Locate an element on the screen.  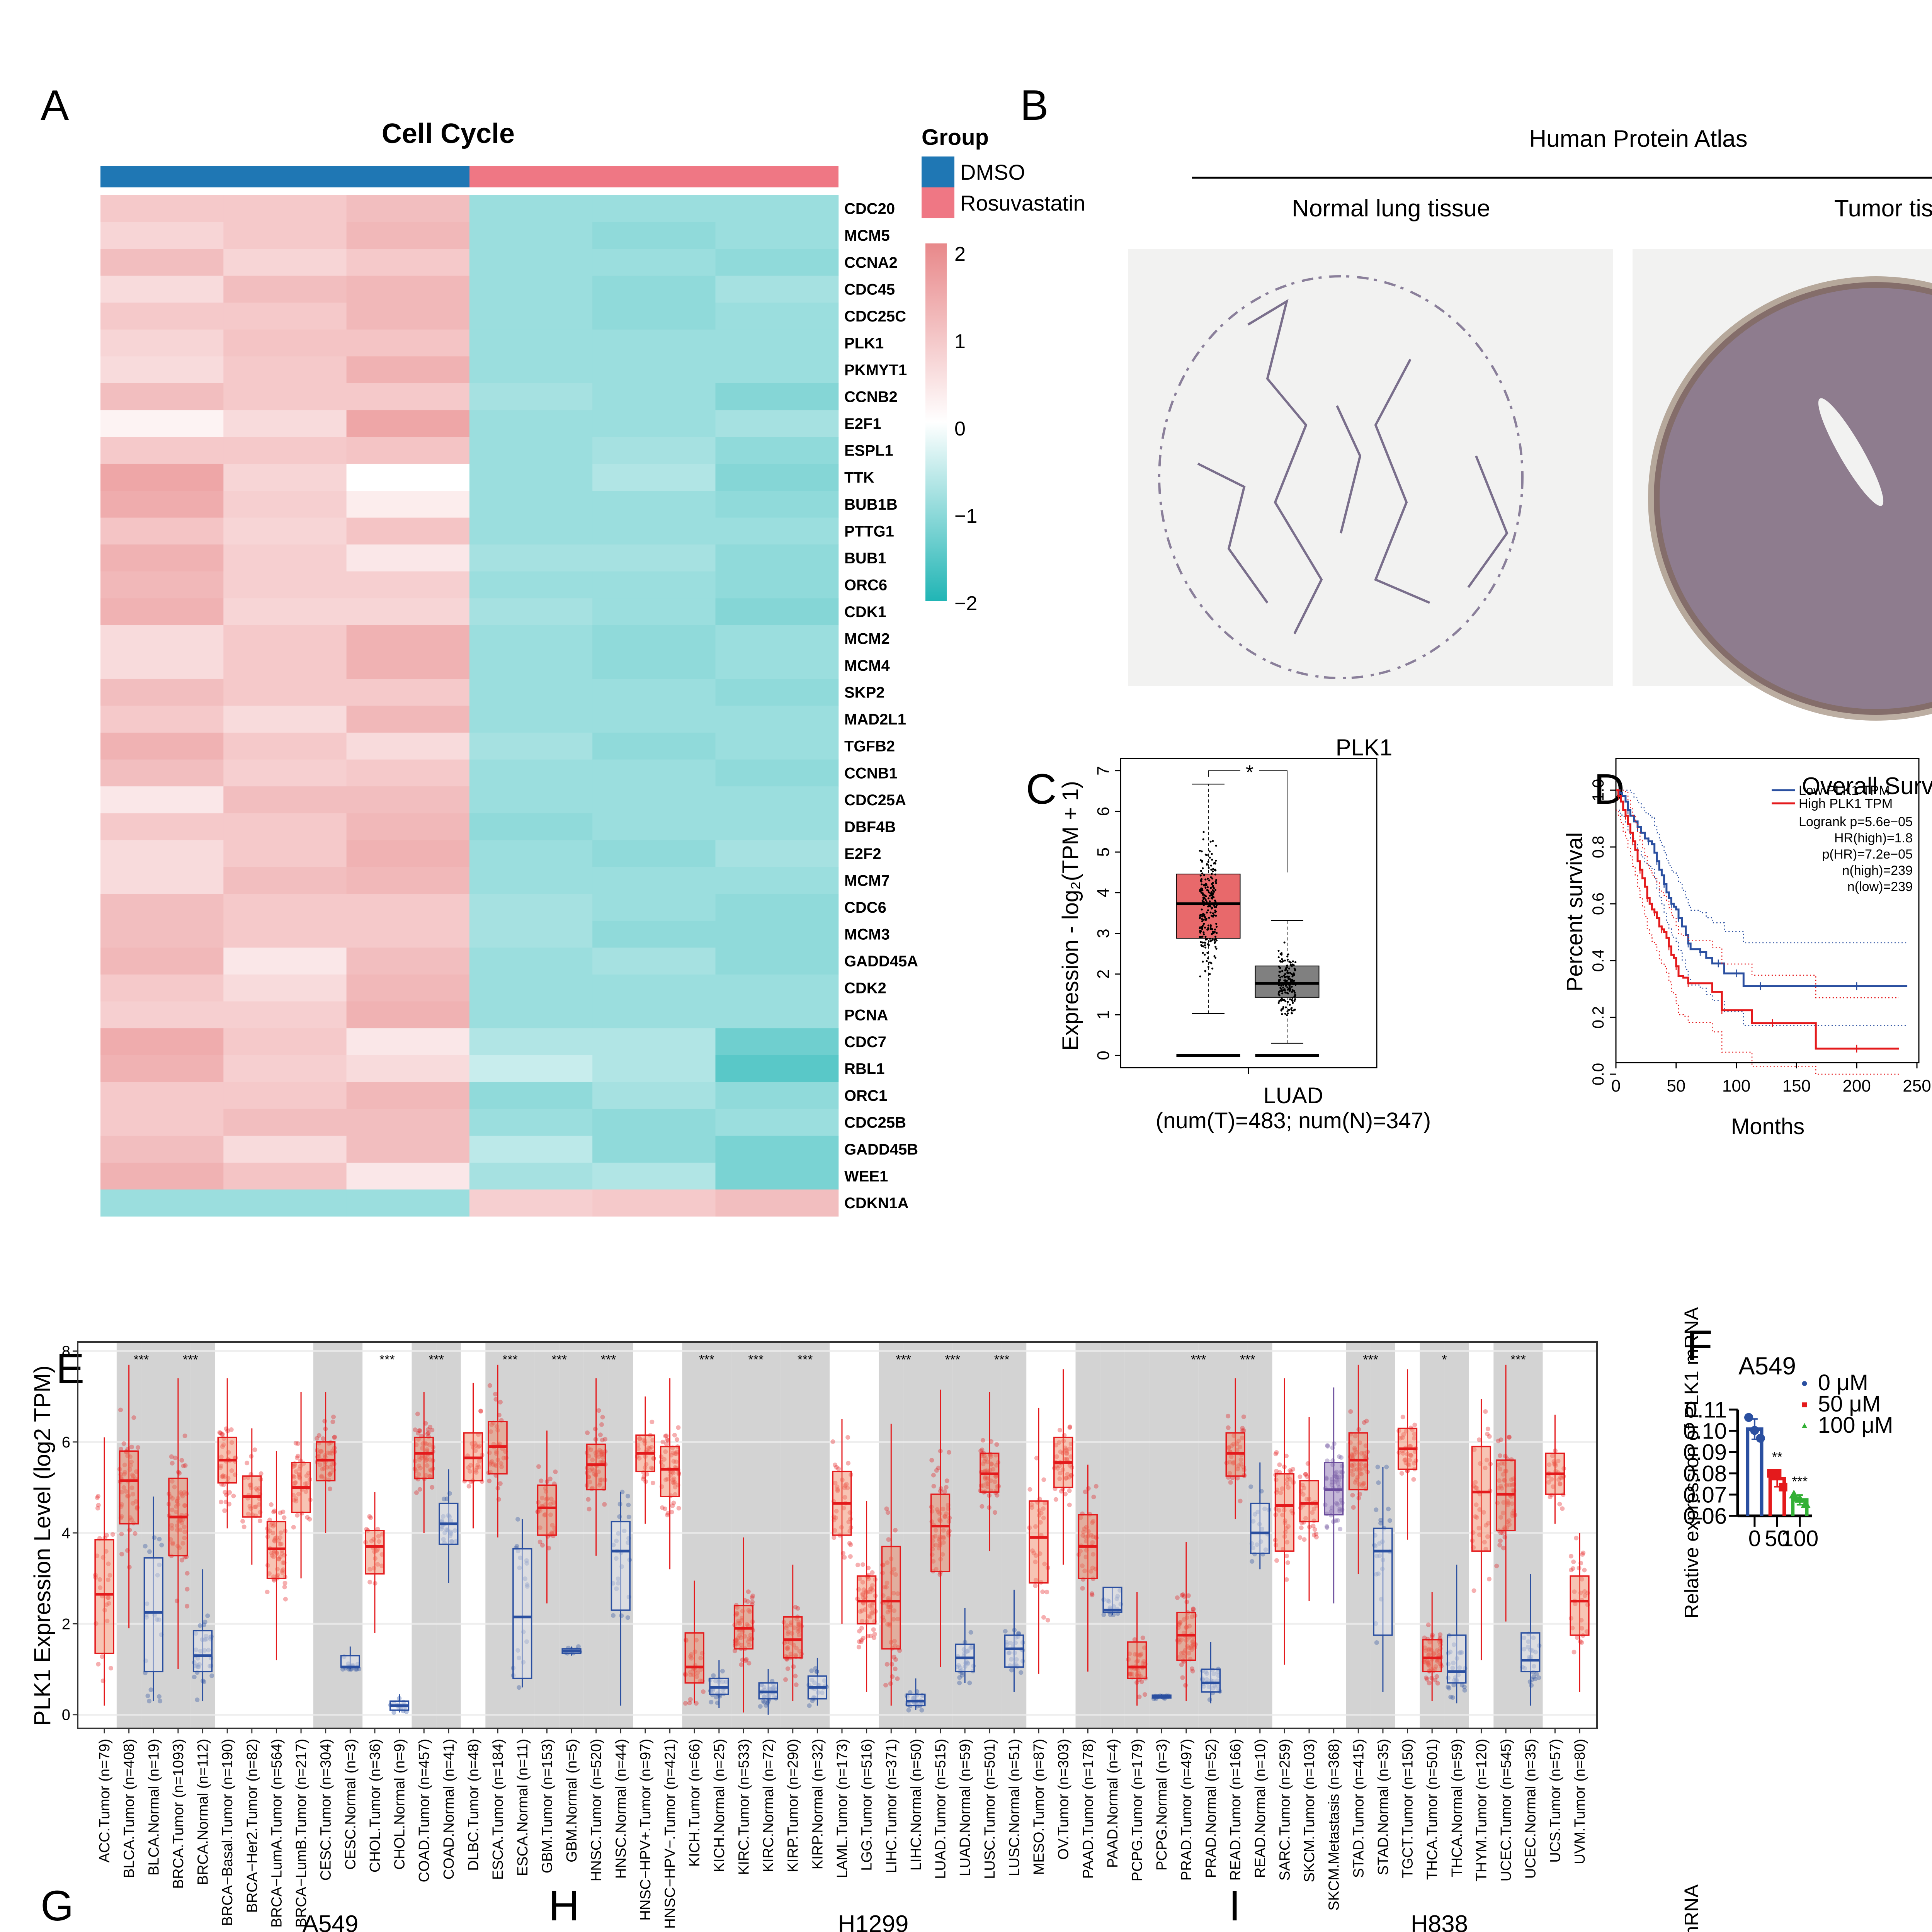
e-x-tick-label: KIRC.Tumor (n=533) is located at coordinates (744, 1807).